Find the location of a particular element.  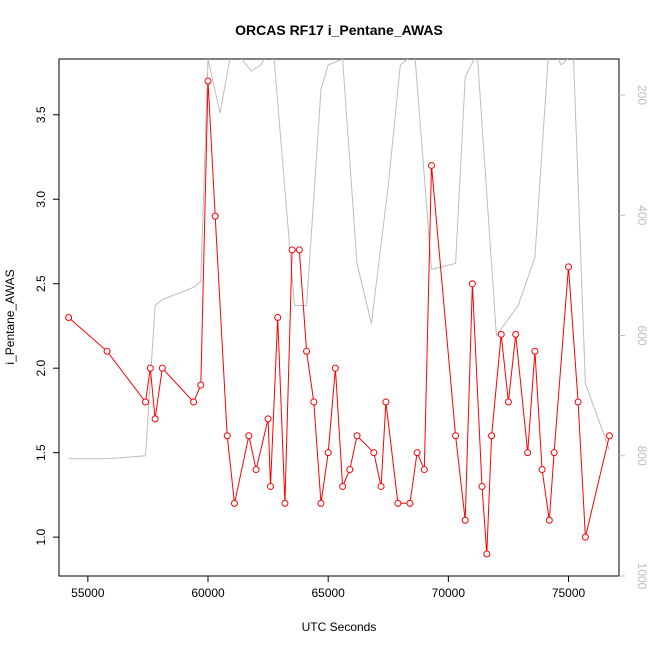

y2-tick-label: 800 is located at coordinates (642, 456).